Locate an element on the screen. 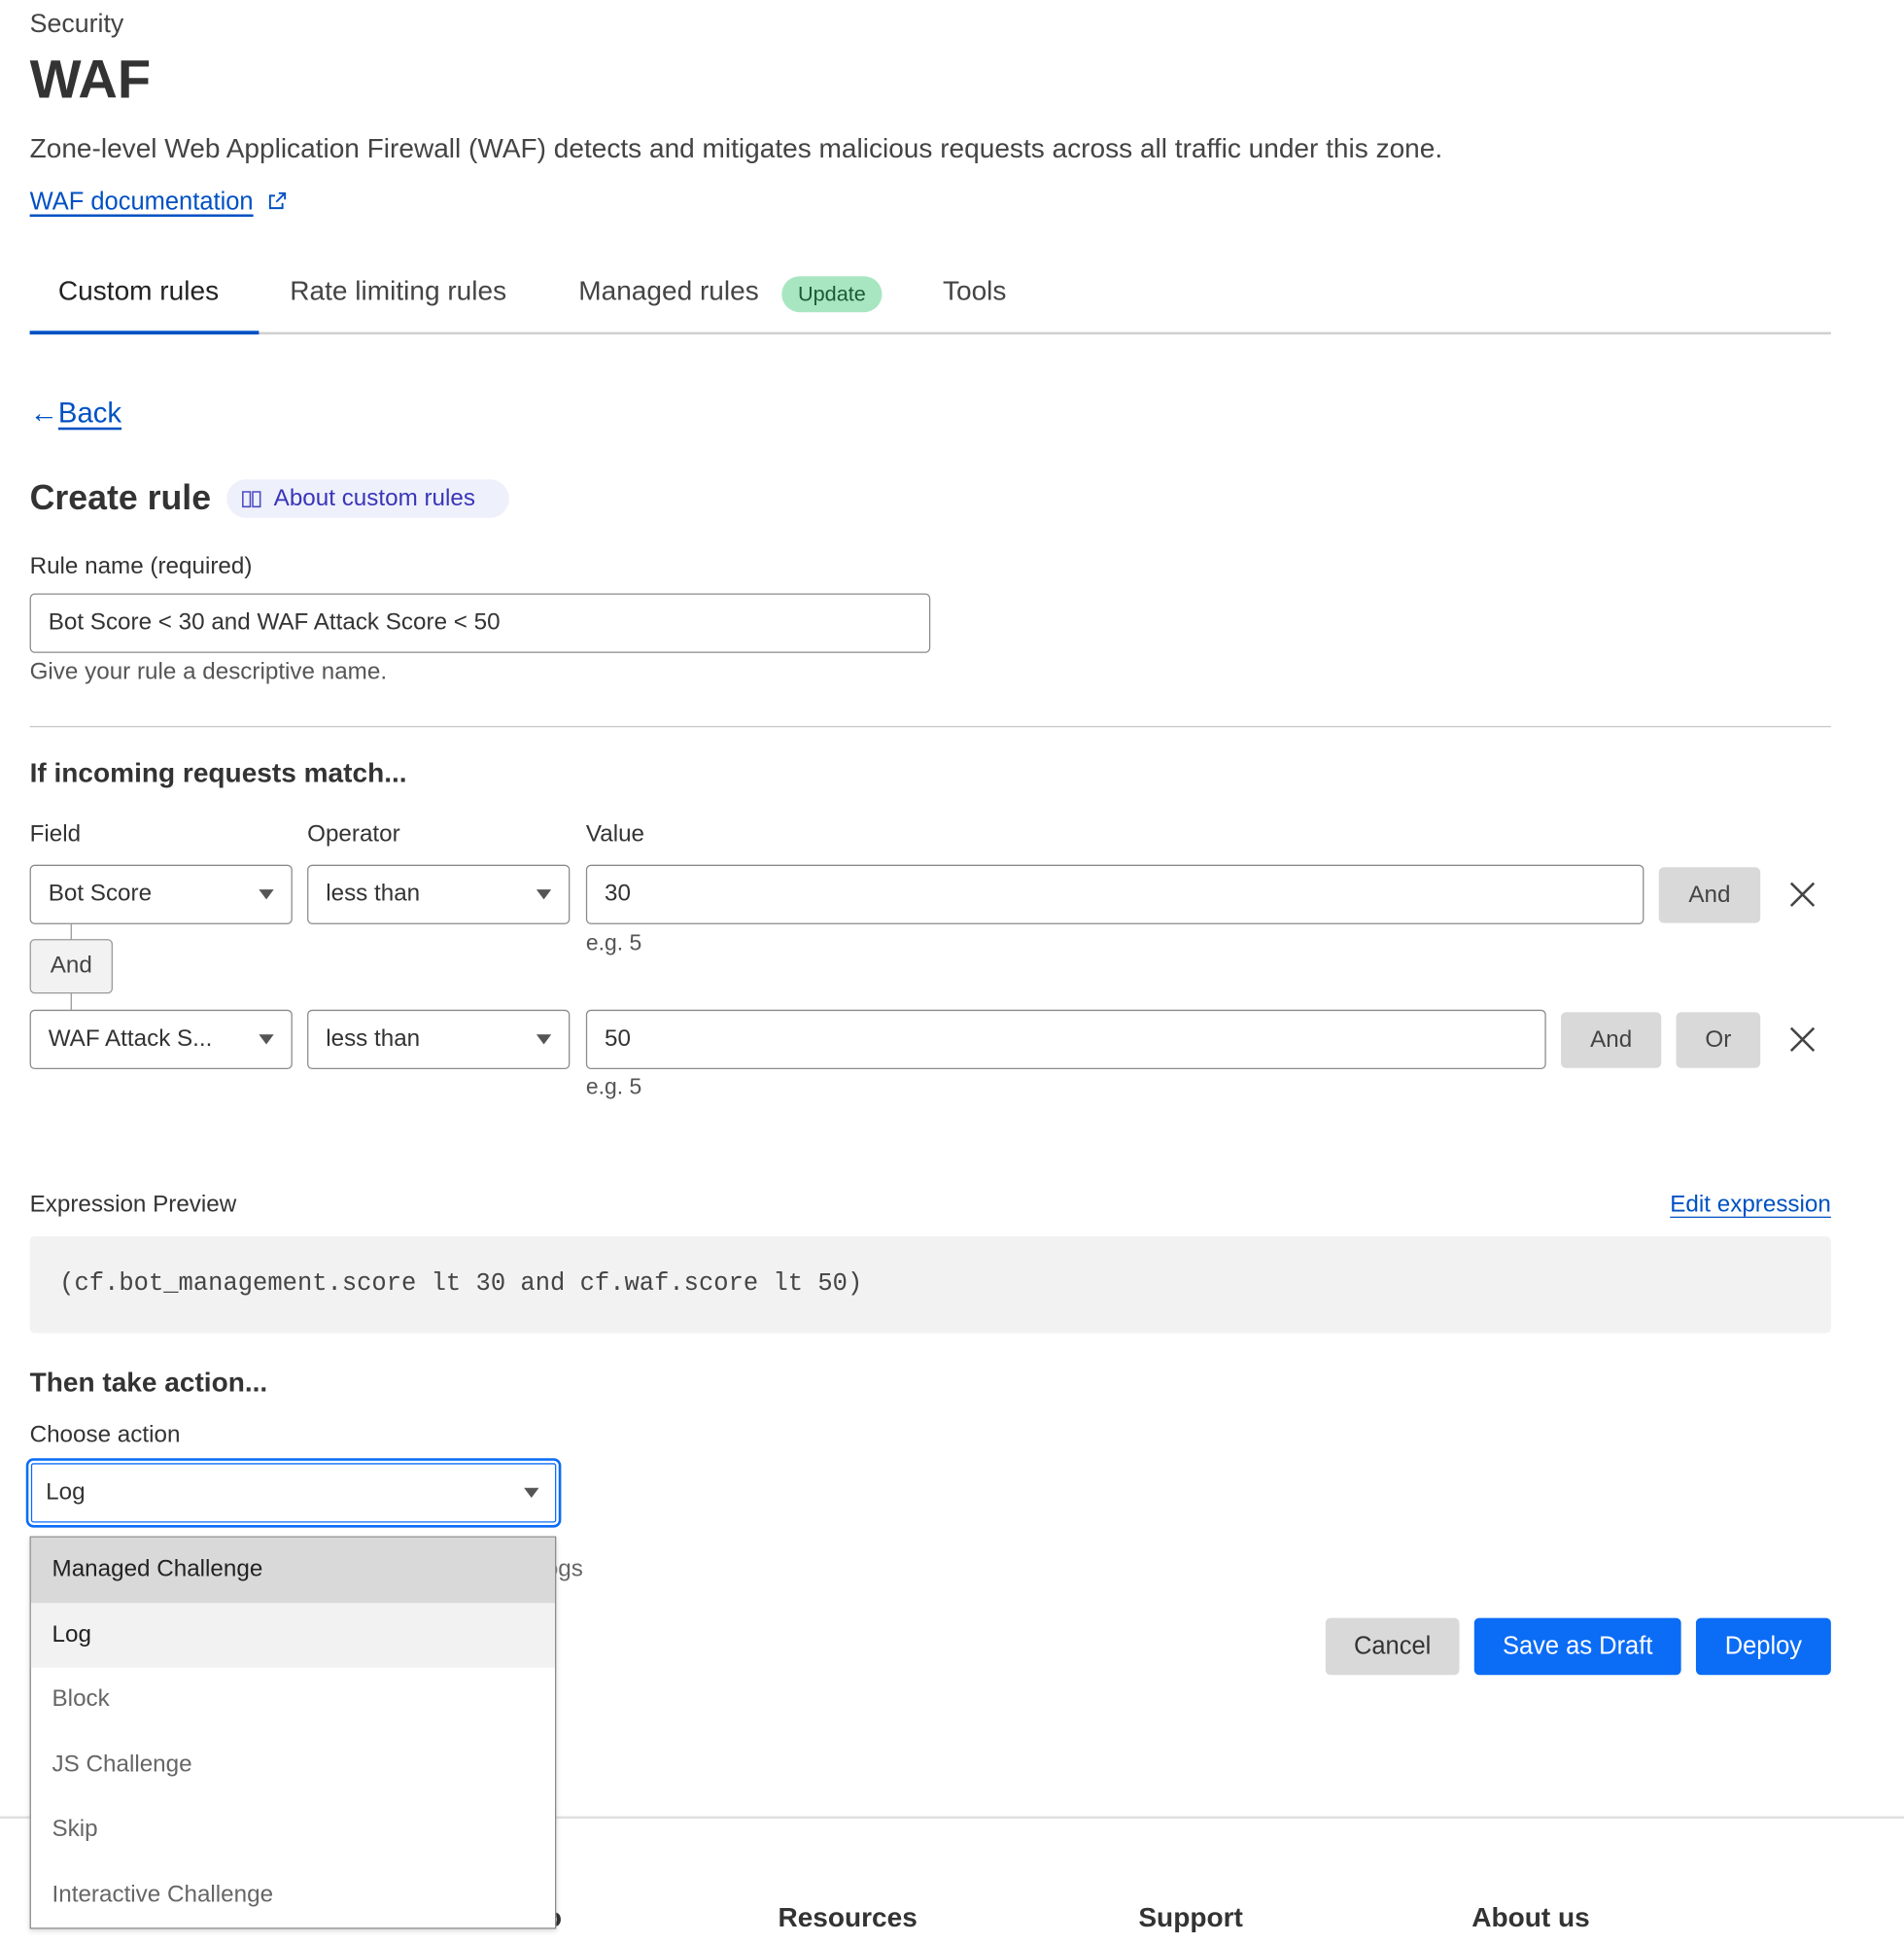 This screenshot has height=1943, width=1904. breadcrumb: Security is located at coordinates (76, 24).